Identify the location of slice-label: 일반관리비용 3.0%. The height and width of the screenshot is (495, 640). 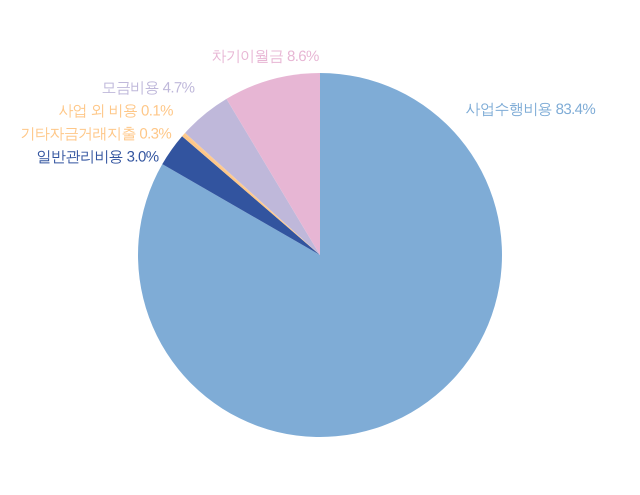
(97, 157).